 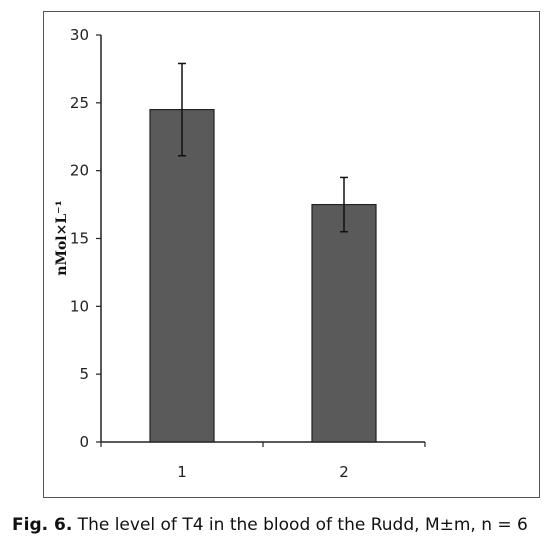 I want to click on y-tick-label: 10, so click(x=79, y=306).